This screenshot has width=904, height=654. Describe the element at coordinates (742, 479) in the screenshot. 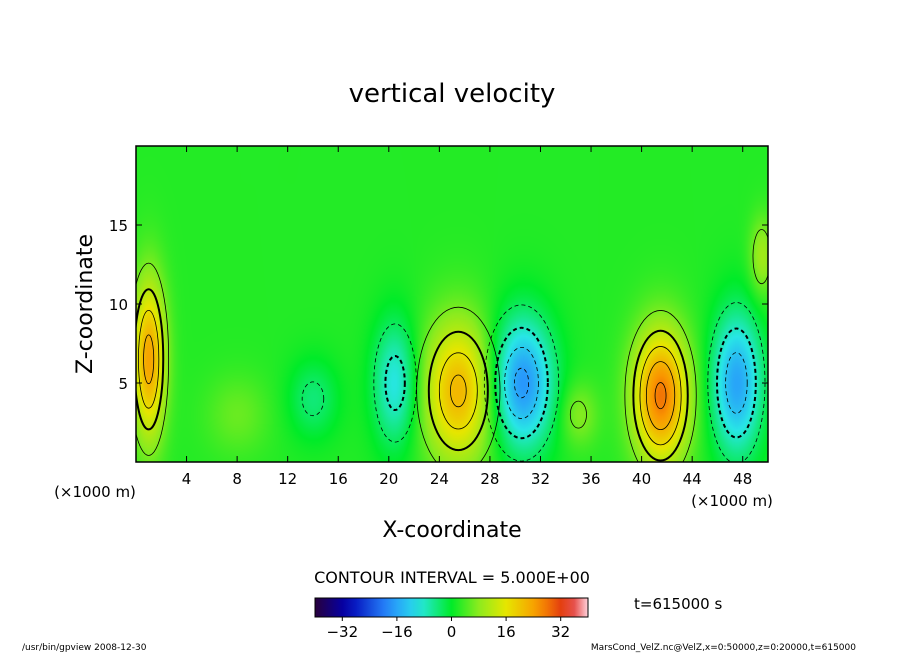

I see `x-tick-label: 48` at that location.